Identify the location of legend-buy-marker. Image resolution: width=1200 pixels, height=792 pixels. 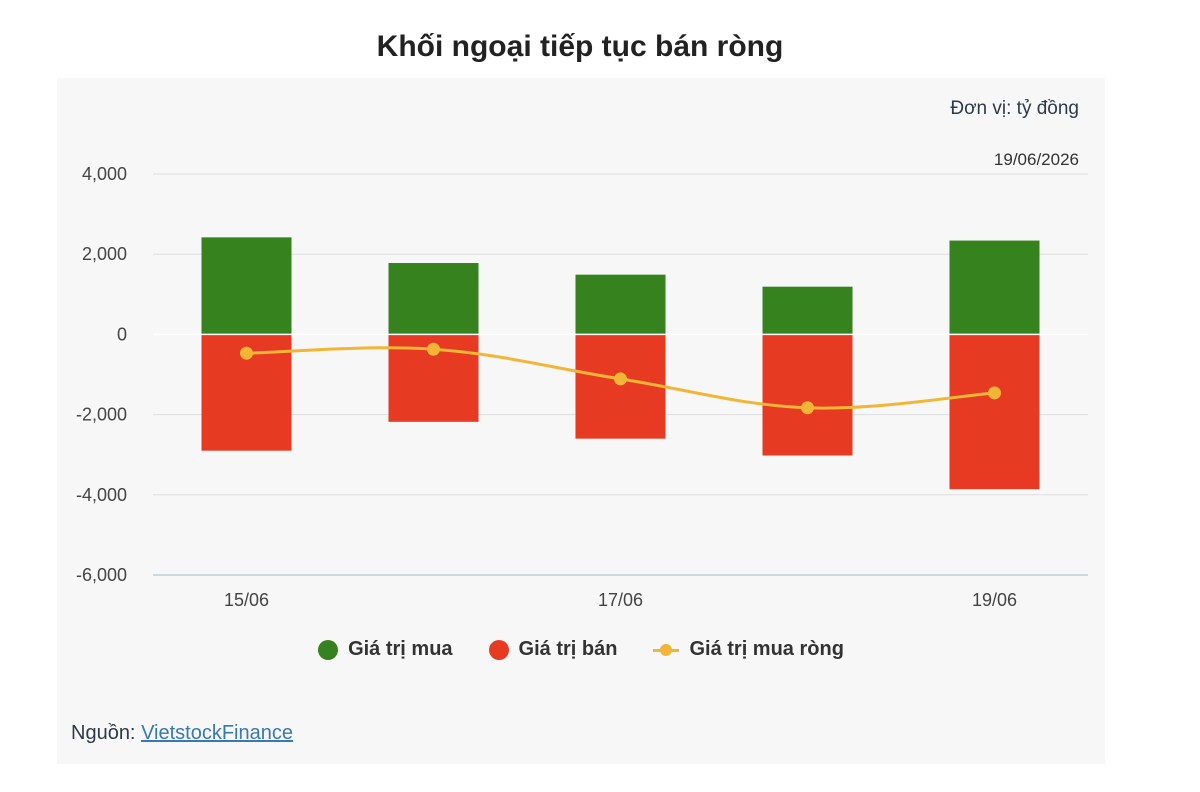
(328, 649).